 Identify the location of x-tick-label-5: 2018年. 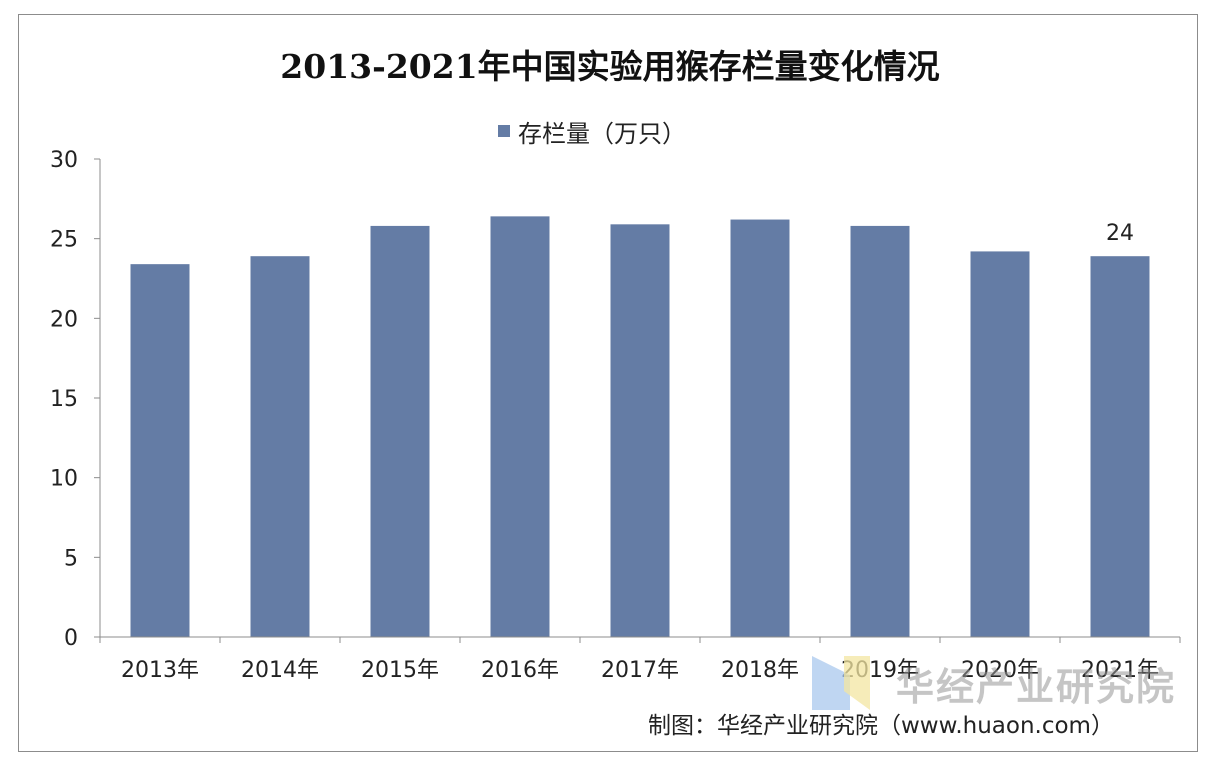
(760, 670).